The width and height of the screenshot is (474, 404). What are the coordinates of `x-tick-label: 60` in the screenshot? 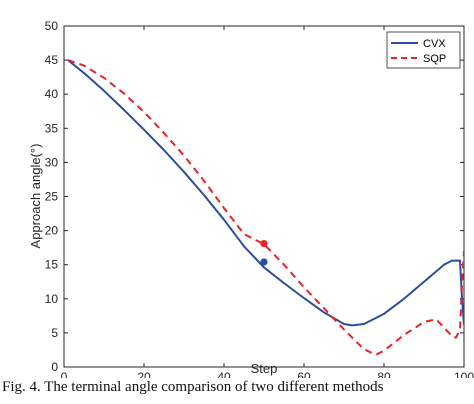 It's located at (304, 374).